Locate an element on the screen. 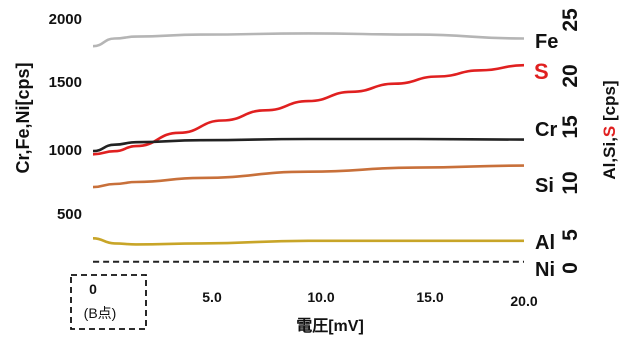 The height and width of the screenshot is (338, 630). series-label-cr: Cr is located at coordinates (546, 130).